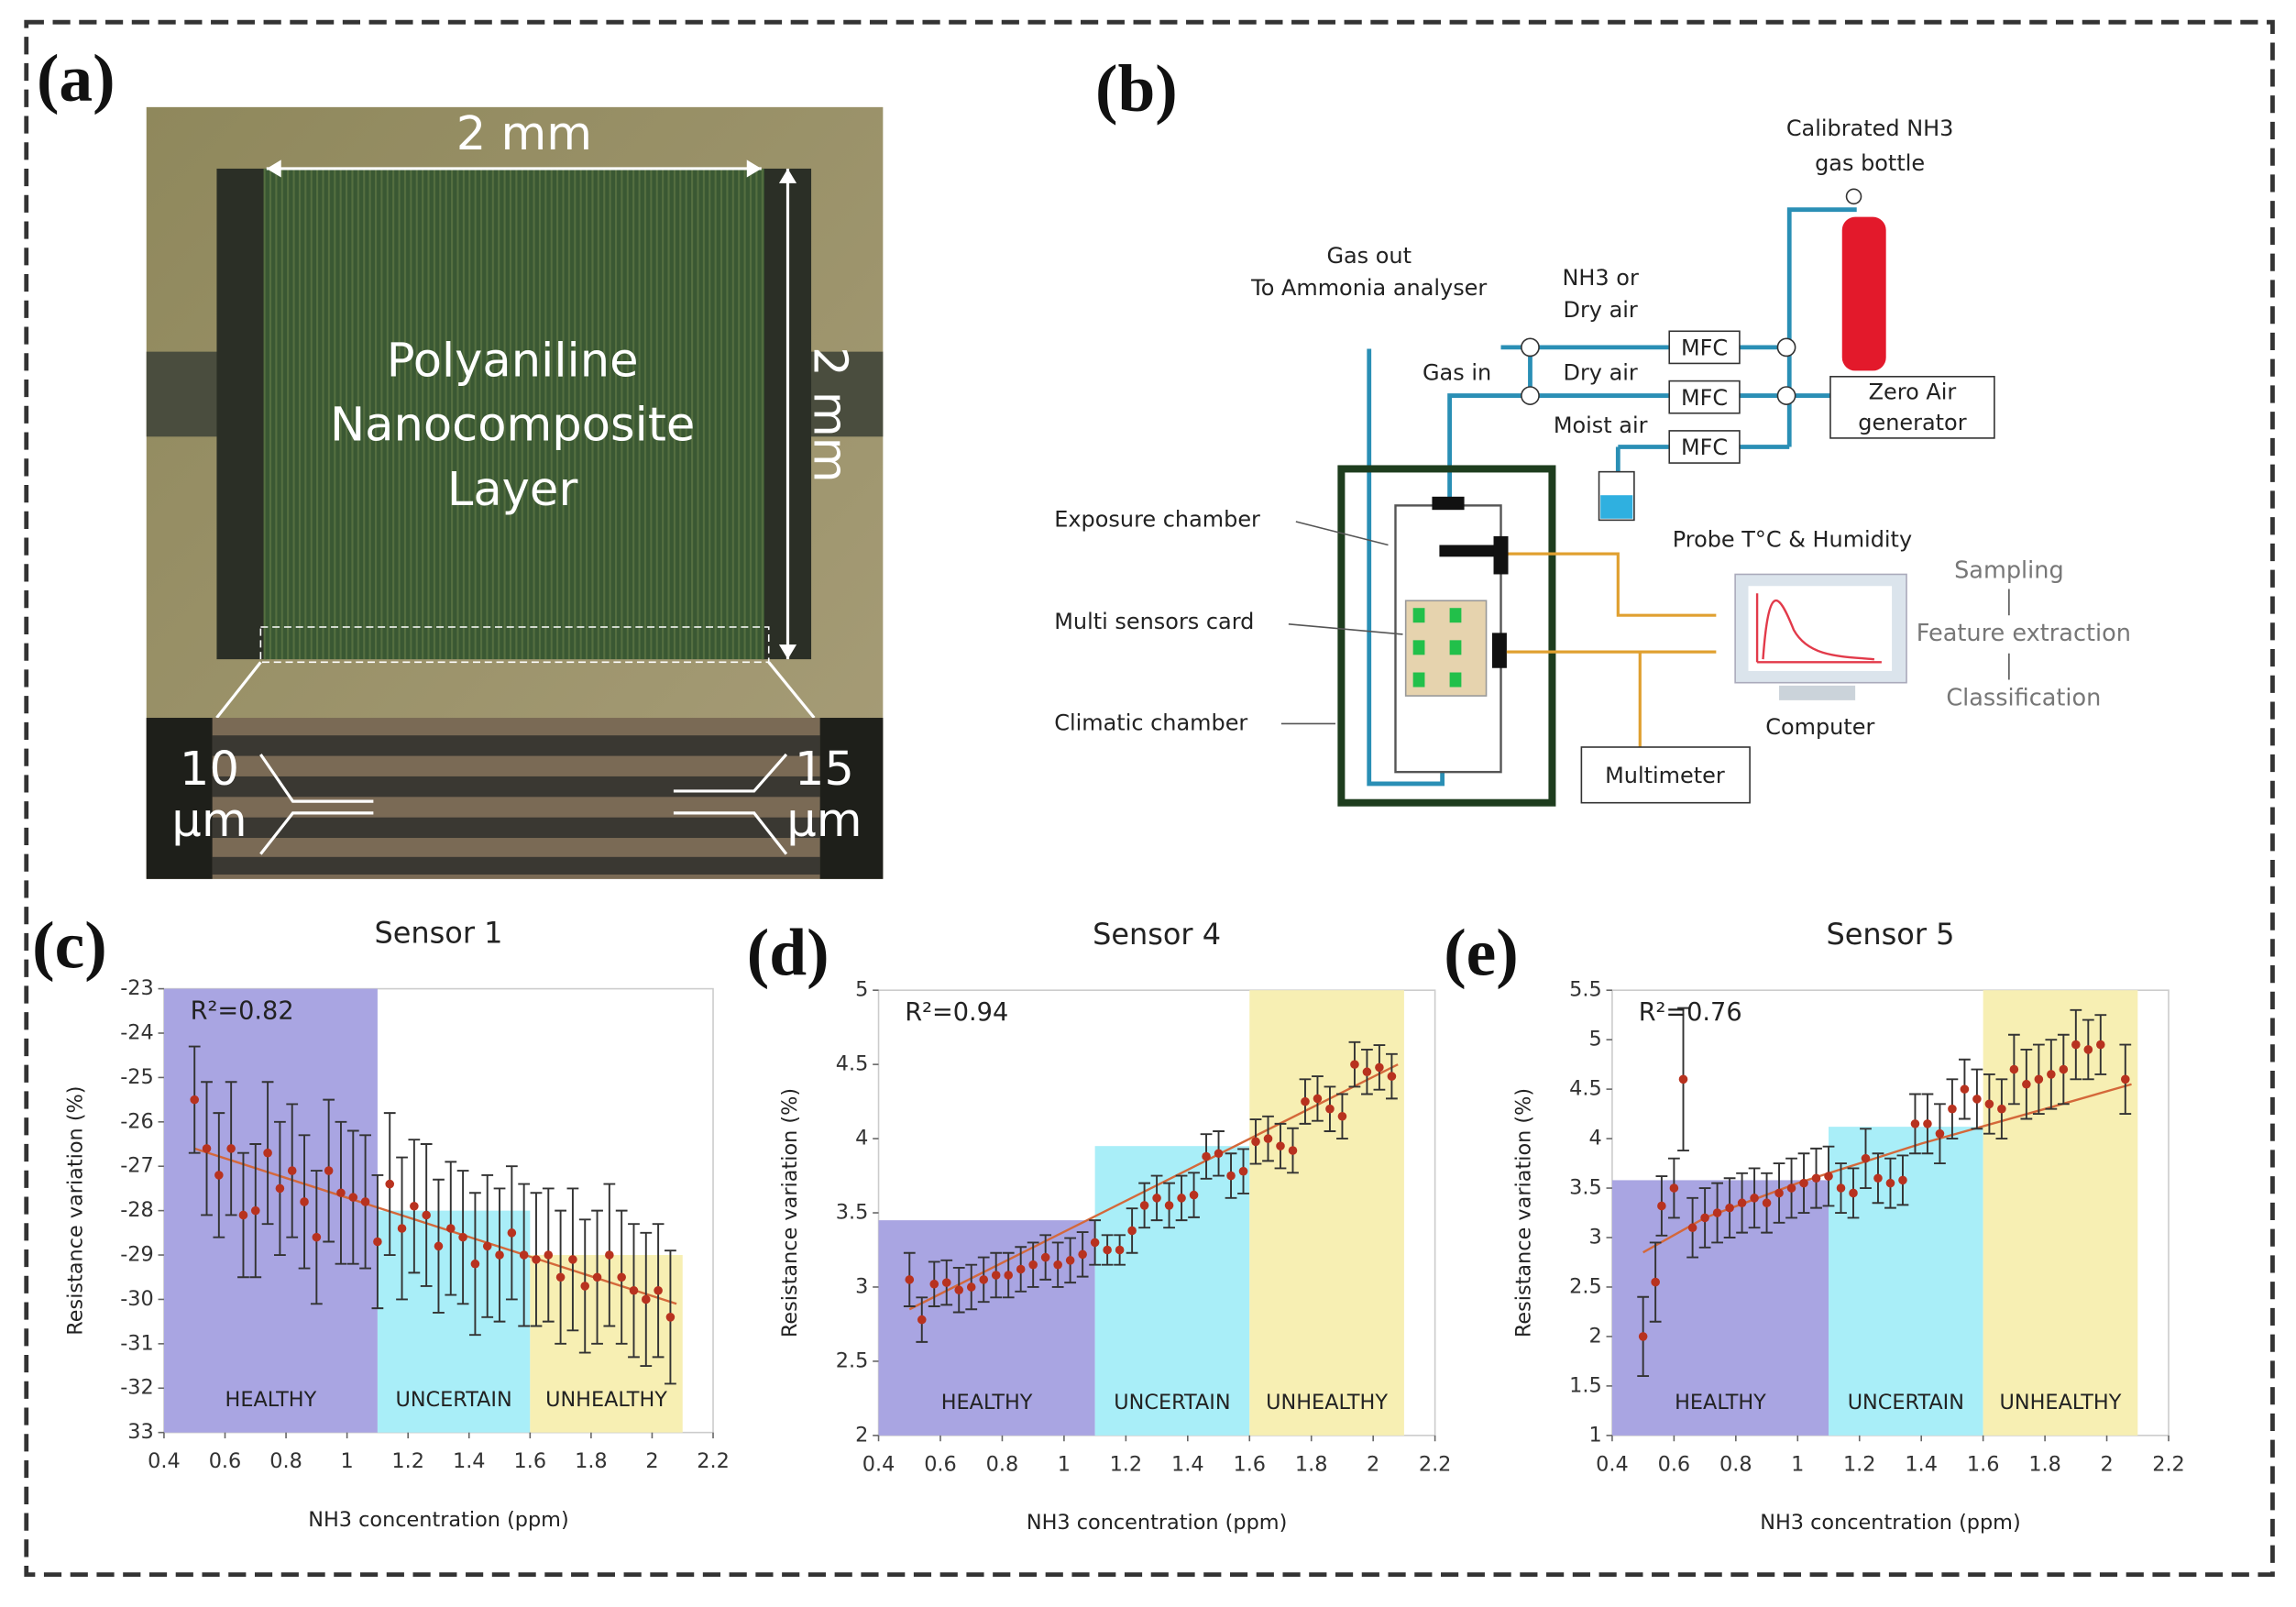 The height and width of the screenshot is (1607, 2296). Describe the element at coordinates (524, 134) in the screenshot. I see `width-label: 2 mm` at that location.